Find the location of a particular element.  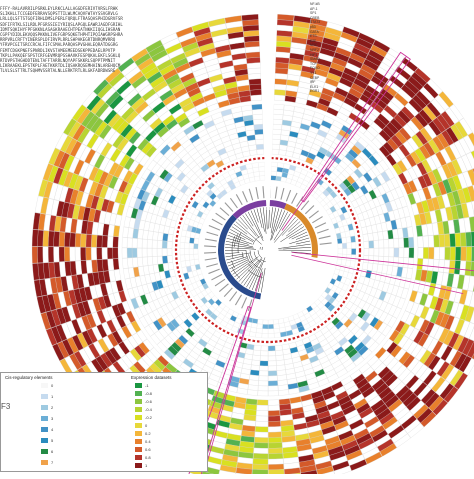

tree-arc is located at coordinates (260, 254).